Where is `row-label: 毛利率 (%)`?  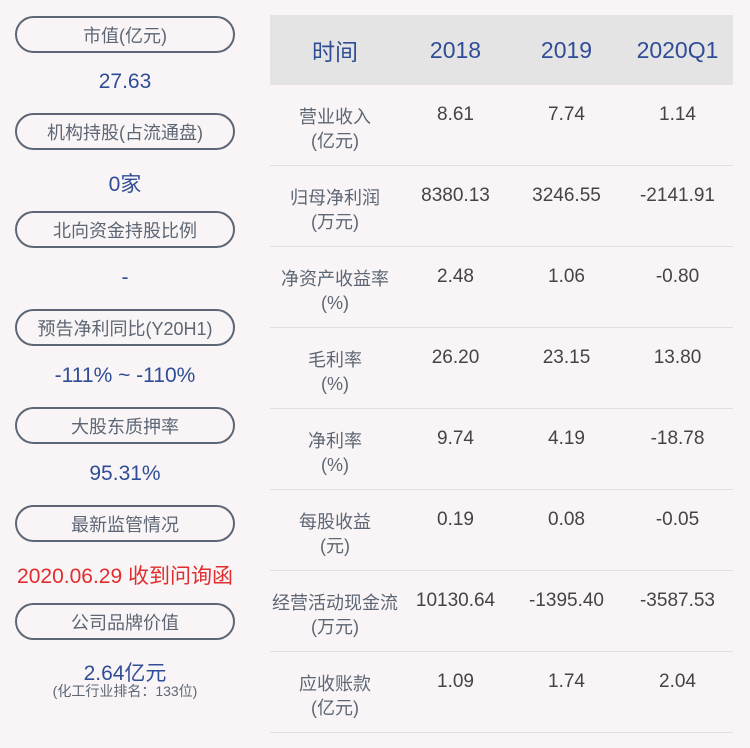
row-label: 毛利率 (%) is located at coordinates (335, 368).